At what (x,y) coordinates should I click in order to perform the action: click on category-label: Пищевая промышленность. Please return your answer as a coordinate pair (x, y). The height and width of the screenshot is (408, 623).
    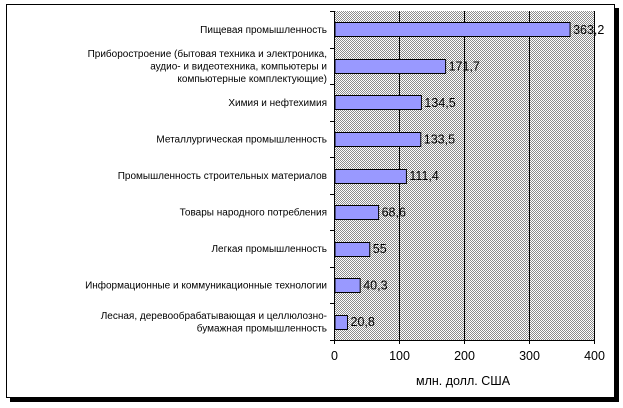
    Looking at the image, I should click on (263, 30).